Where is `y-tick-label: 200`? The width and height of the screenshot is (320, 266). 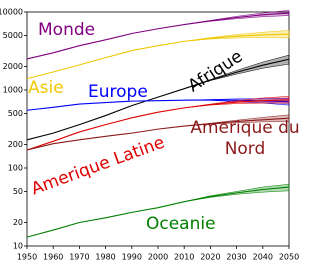 y-tick-label: 200 is located at coordinates (15, 144).